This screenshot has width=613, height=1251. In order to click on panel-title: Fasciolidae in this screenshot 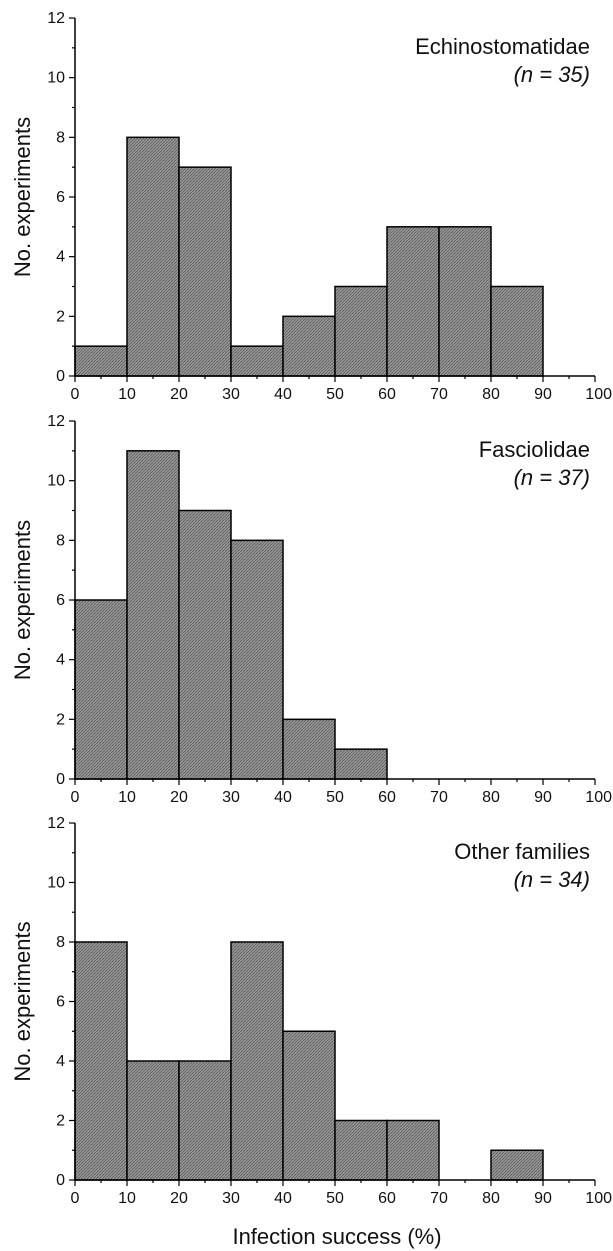, I will do `click(534, 449)`.